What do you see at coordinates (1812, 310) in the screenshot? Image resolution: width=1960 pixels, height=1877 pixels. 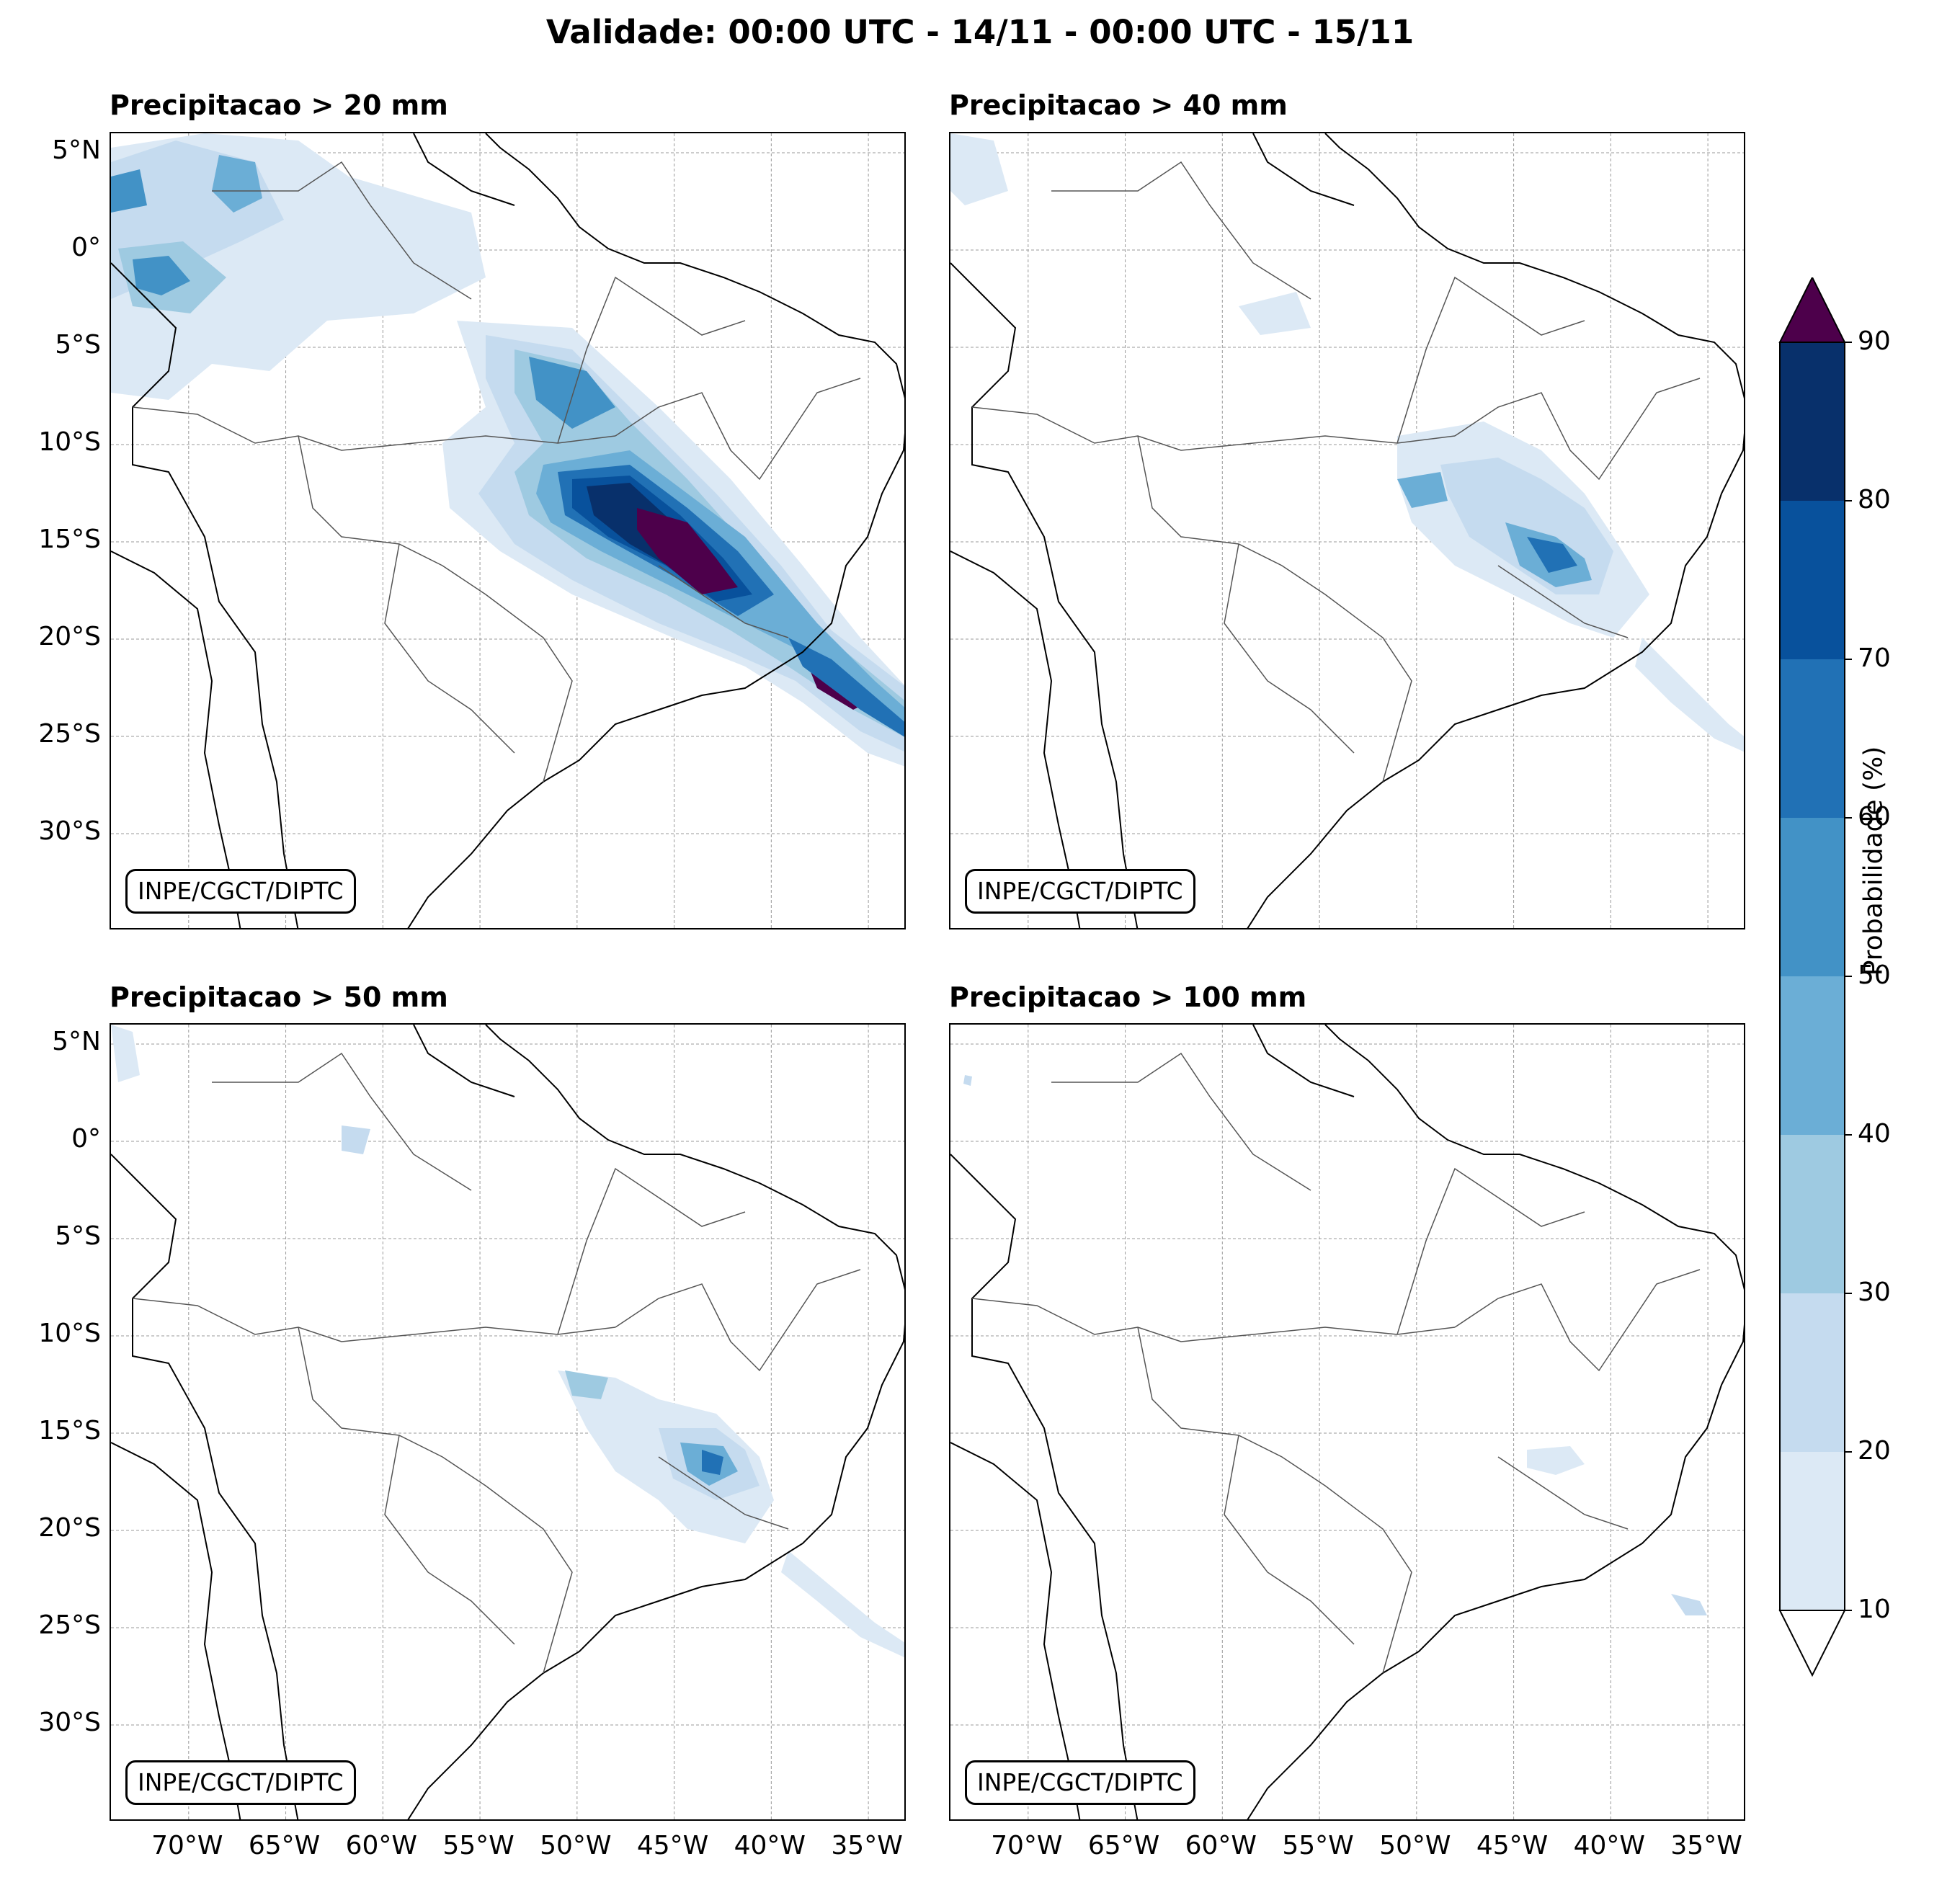 I see `colorbar-over-triangle` at bounding box center [1812, 310].